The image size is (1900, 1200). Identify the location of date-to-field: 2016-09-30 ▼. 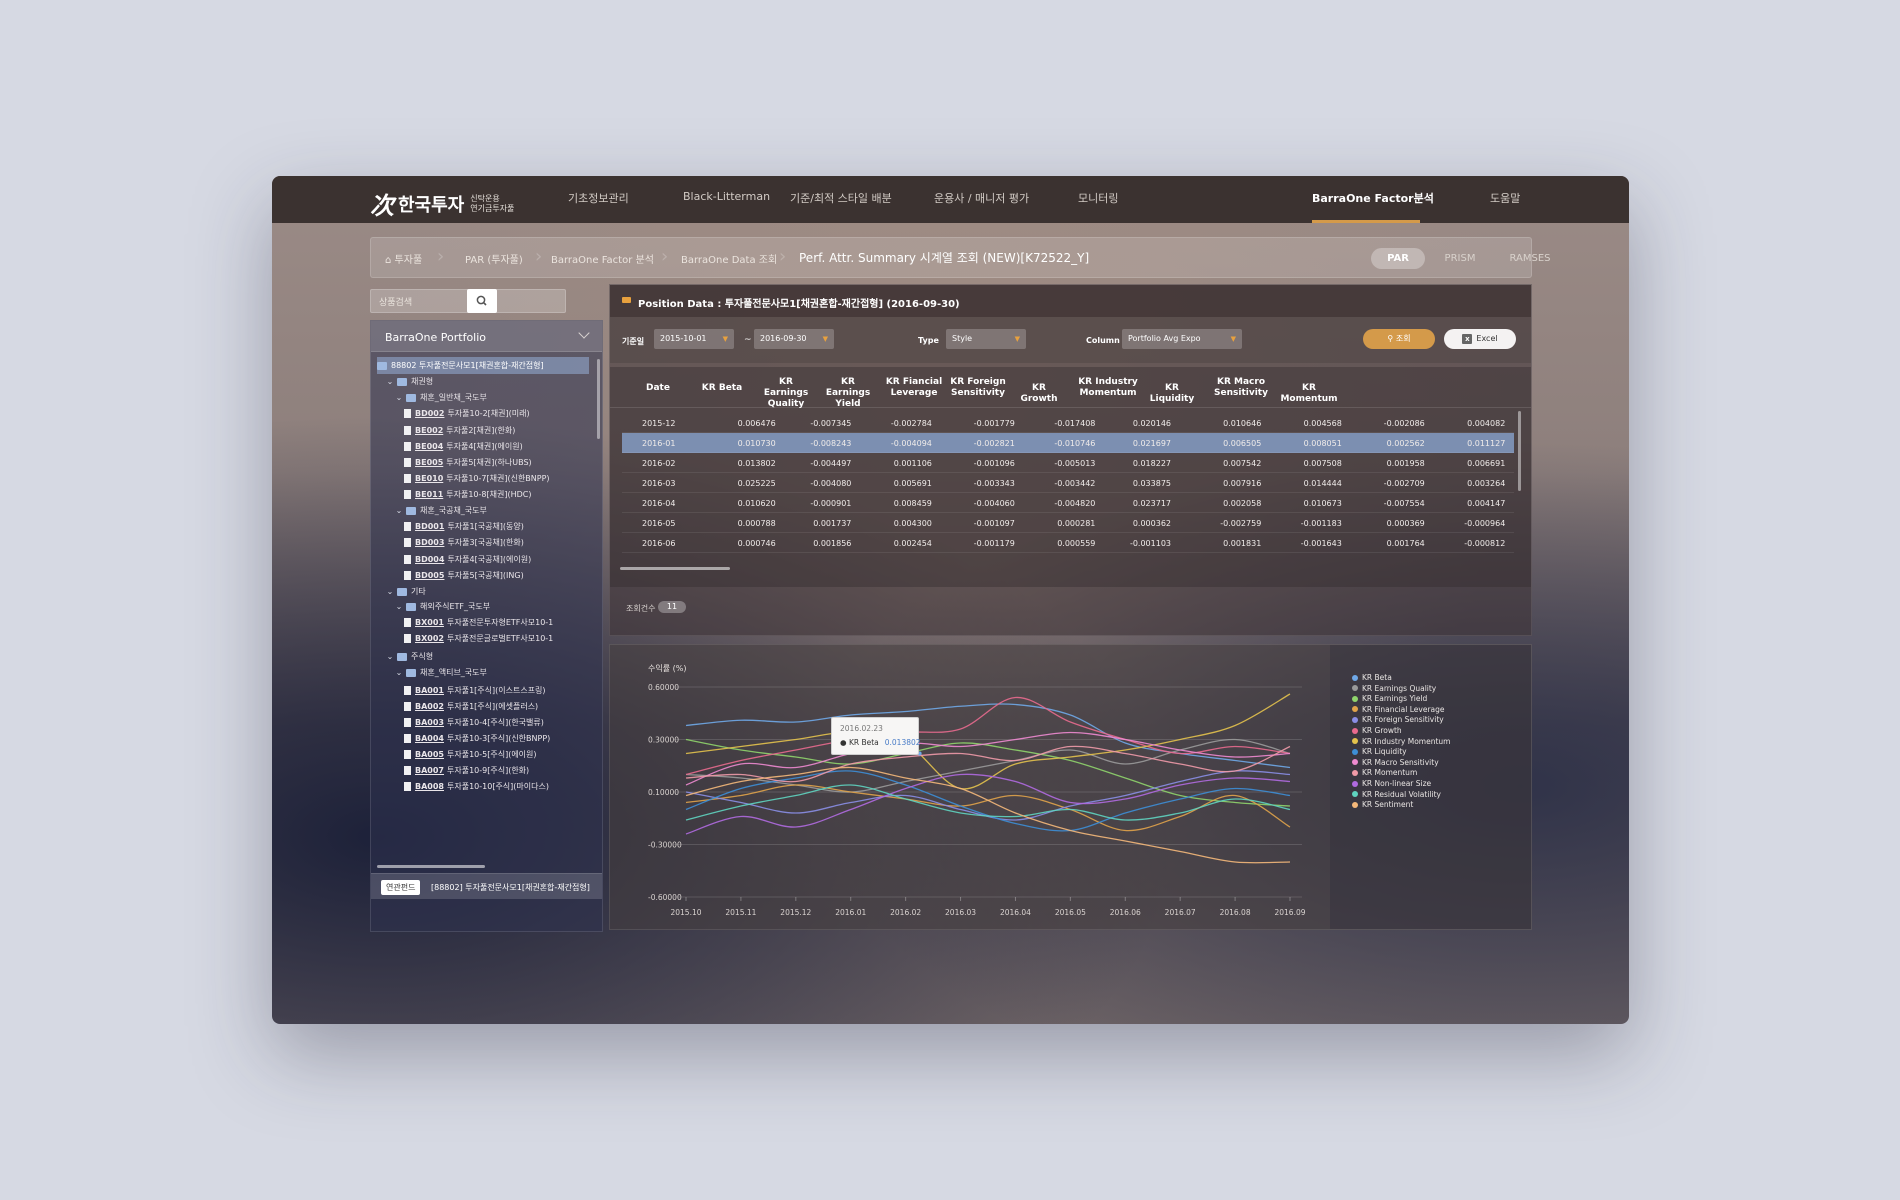
(794, 339).